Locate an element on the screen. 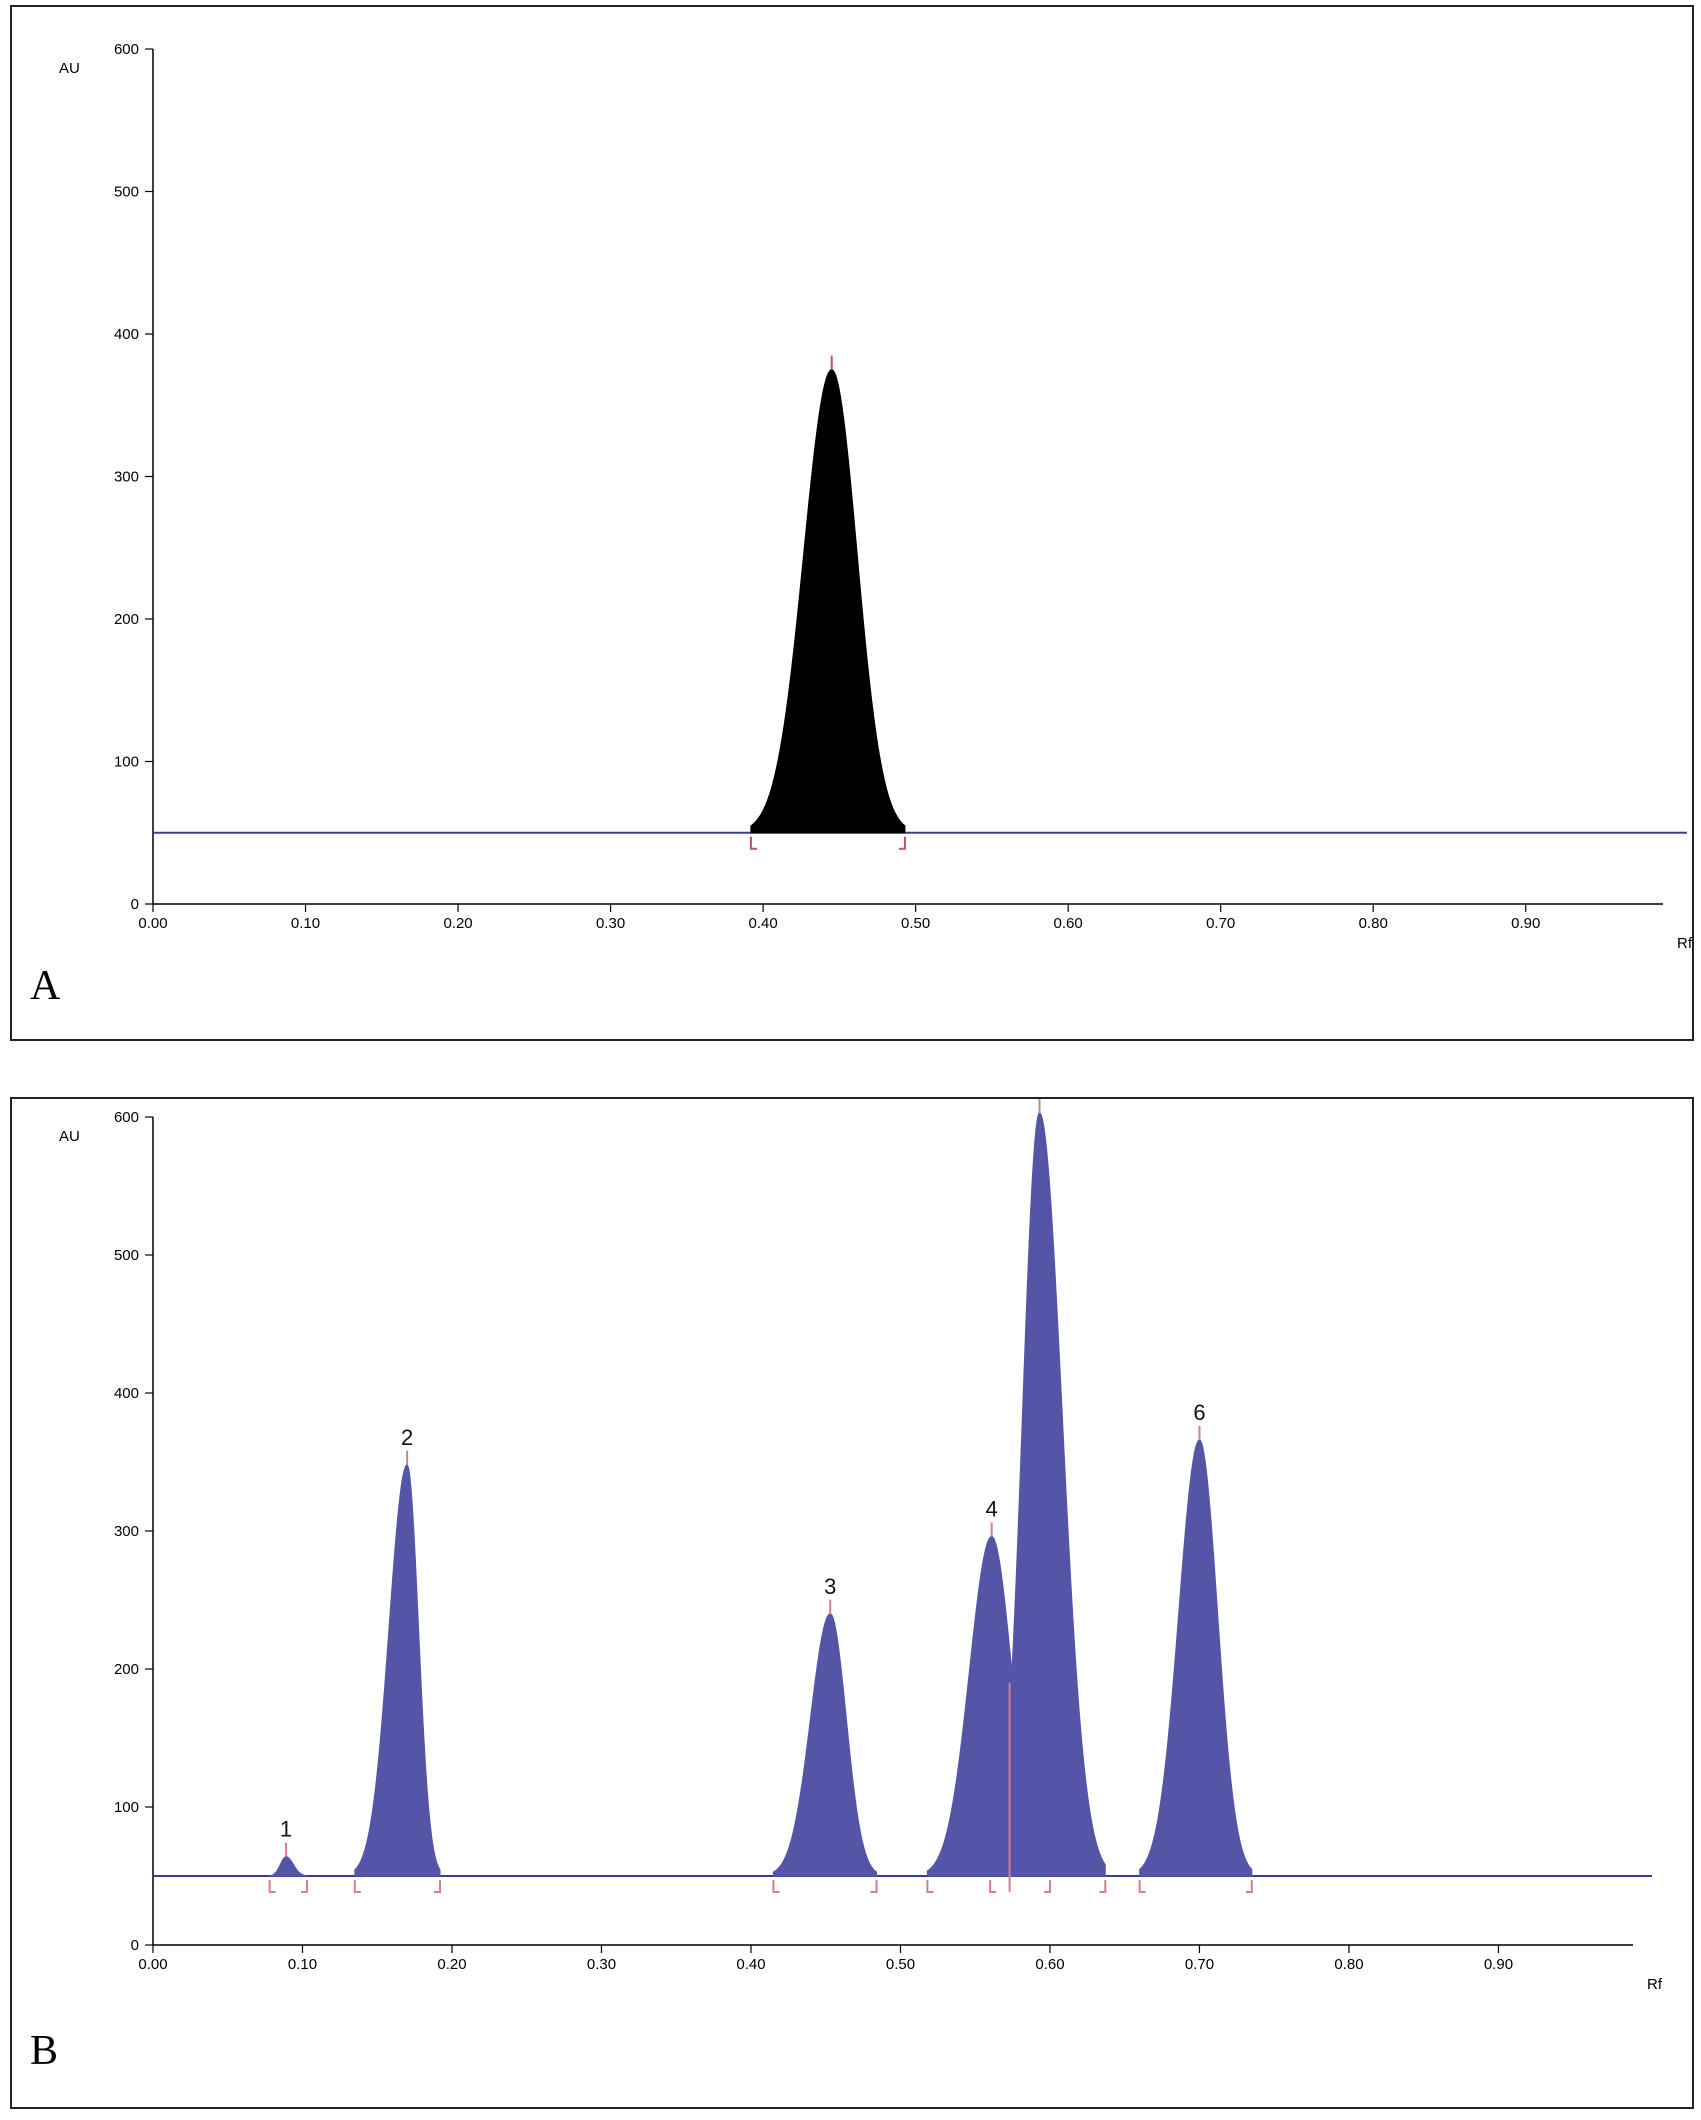 Image resolution: width=1701 pixels, height=2120 pixels. peak-label: 3 is located at coordinates (830, 1586).